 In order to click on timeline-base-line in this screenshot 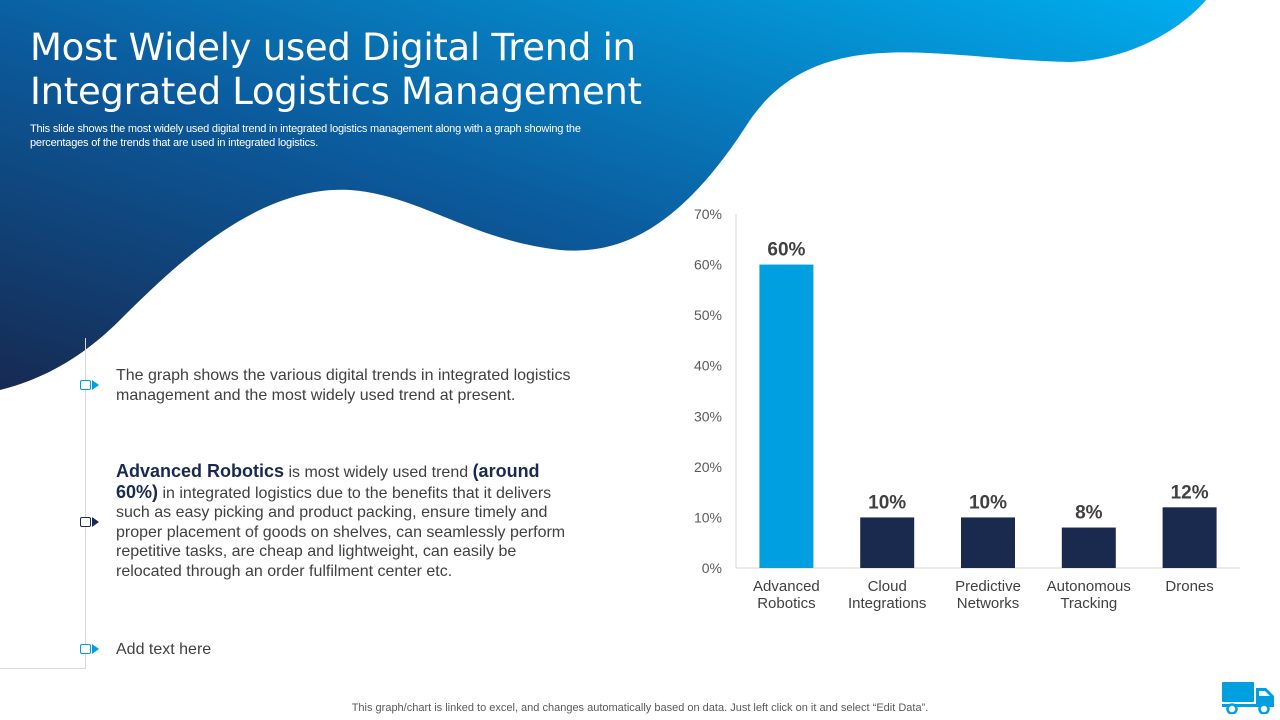, I will do `click(43, 668)`.